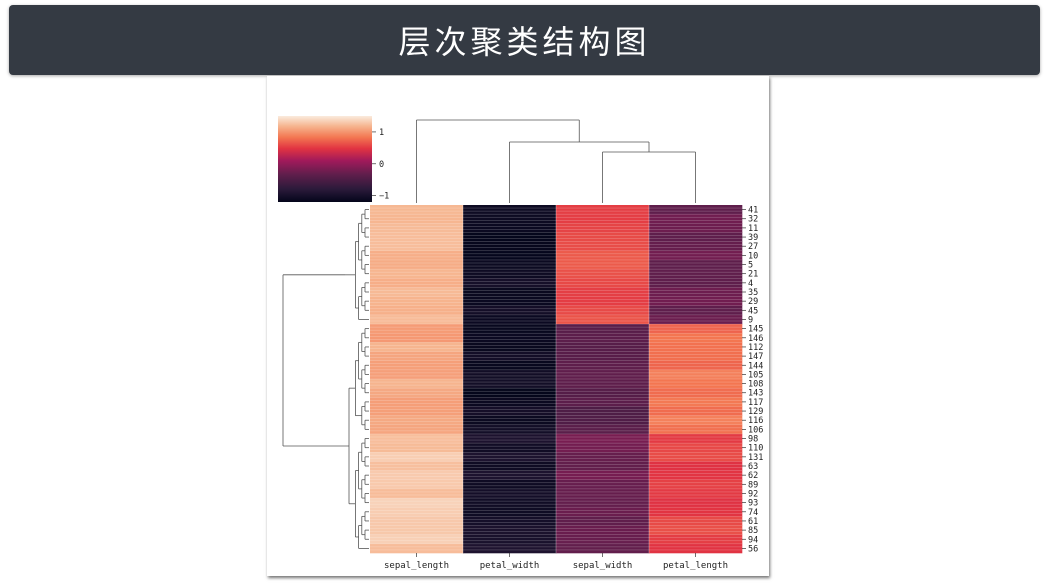  What do you see at coordinates (416, 566) in the screenshot?
I see `x-tick-label: sepal_length` at bounding box center [416, 566].